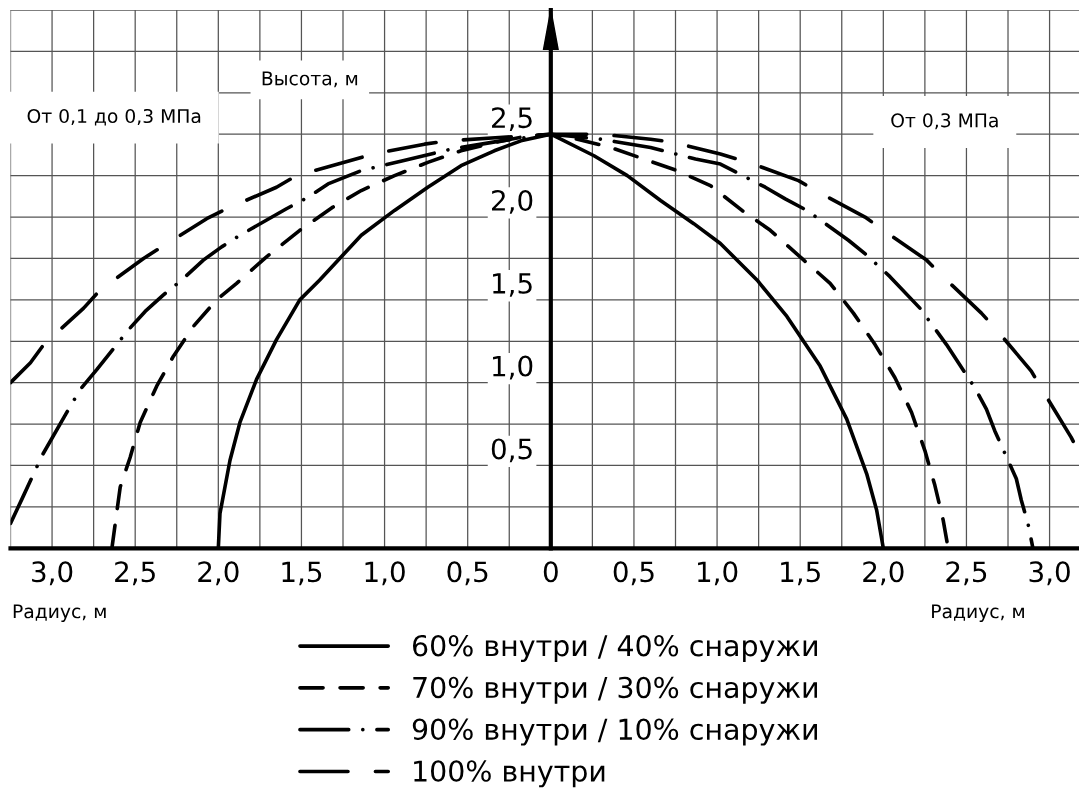 The image size is (1079, 796). What do you see at coordinates (978, 613) in the screenshot?
I see `text: Радиус, м` at bounding box center [978, 613].